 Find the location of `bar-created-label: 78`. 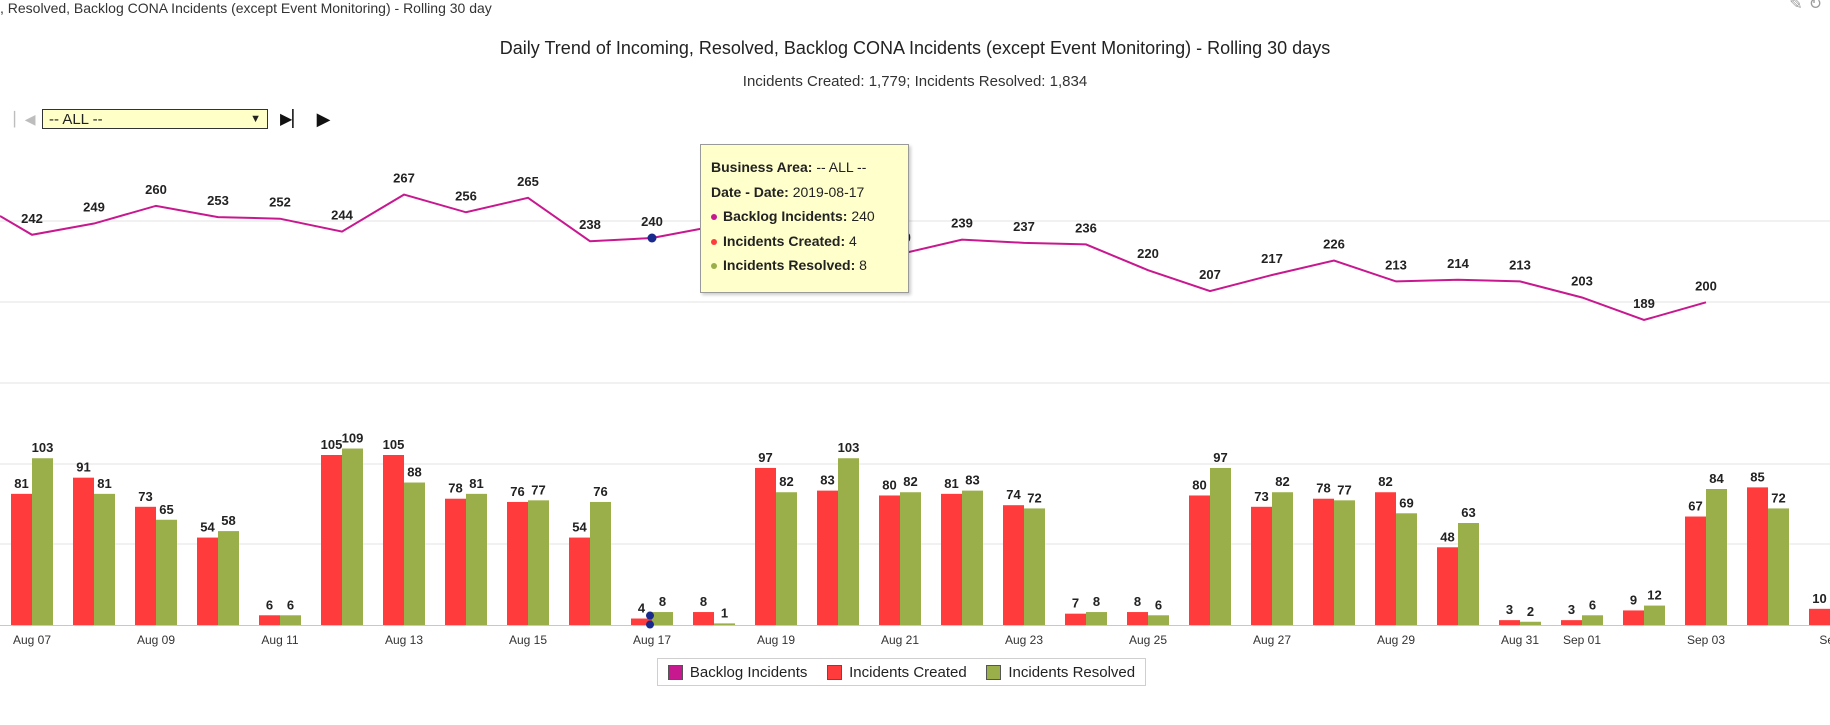

bar-created-label: 78 is located at coordinates (1323, 488).